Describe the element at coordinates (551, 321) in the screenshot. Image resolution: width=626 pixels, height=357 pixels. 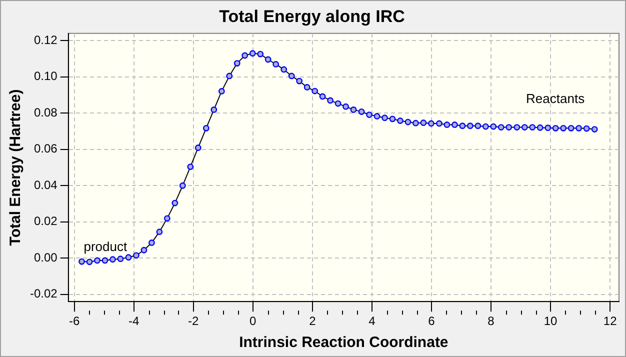
I see `x-tick-label: 10` at that location.